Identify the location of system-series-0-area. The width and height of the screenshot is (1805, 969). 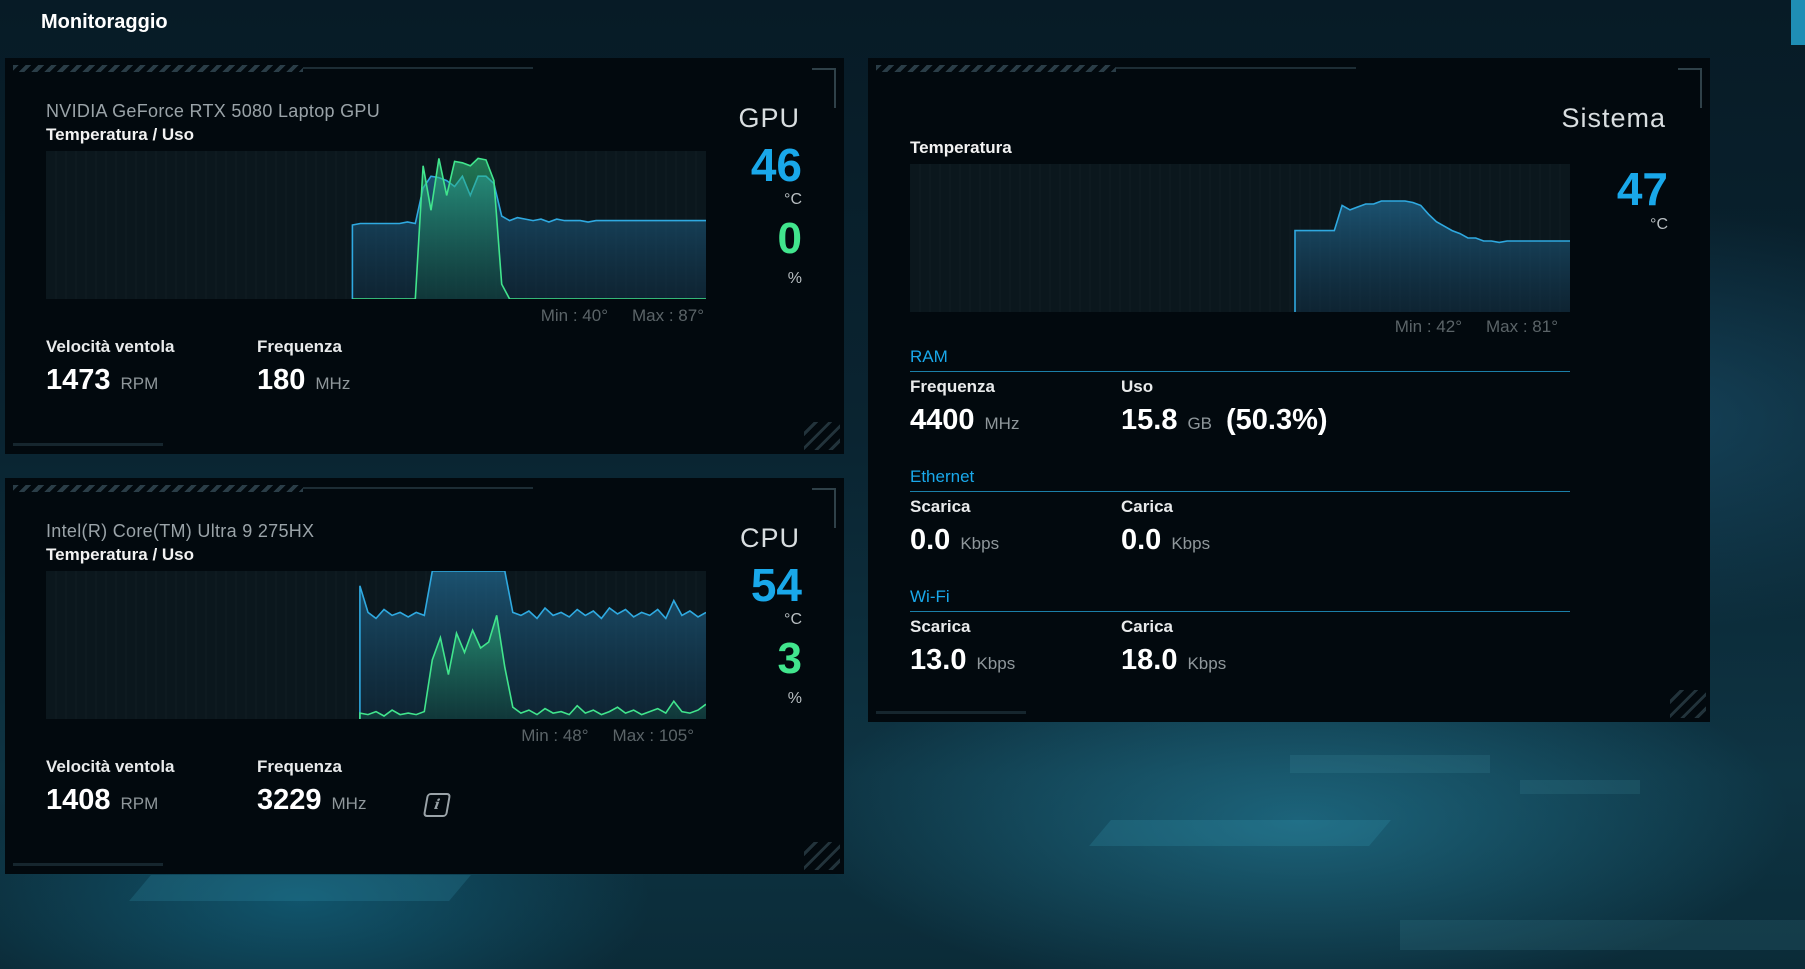
(1432, 256).